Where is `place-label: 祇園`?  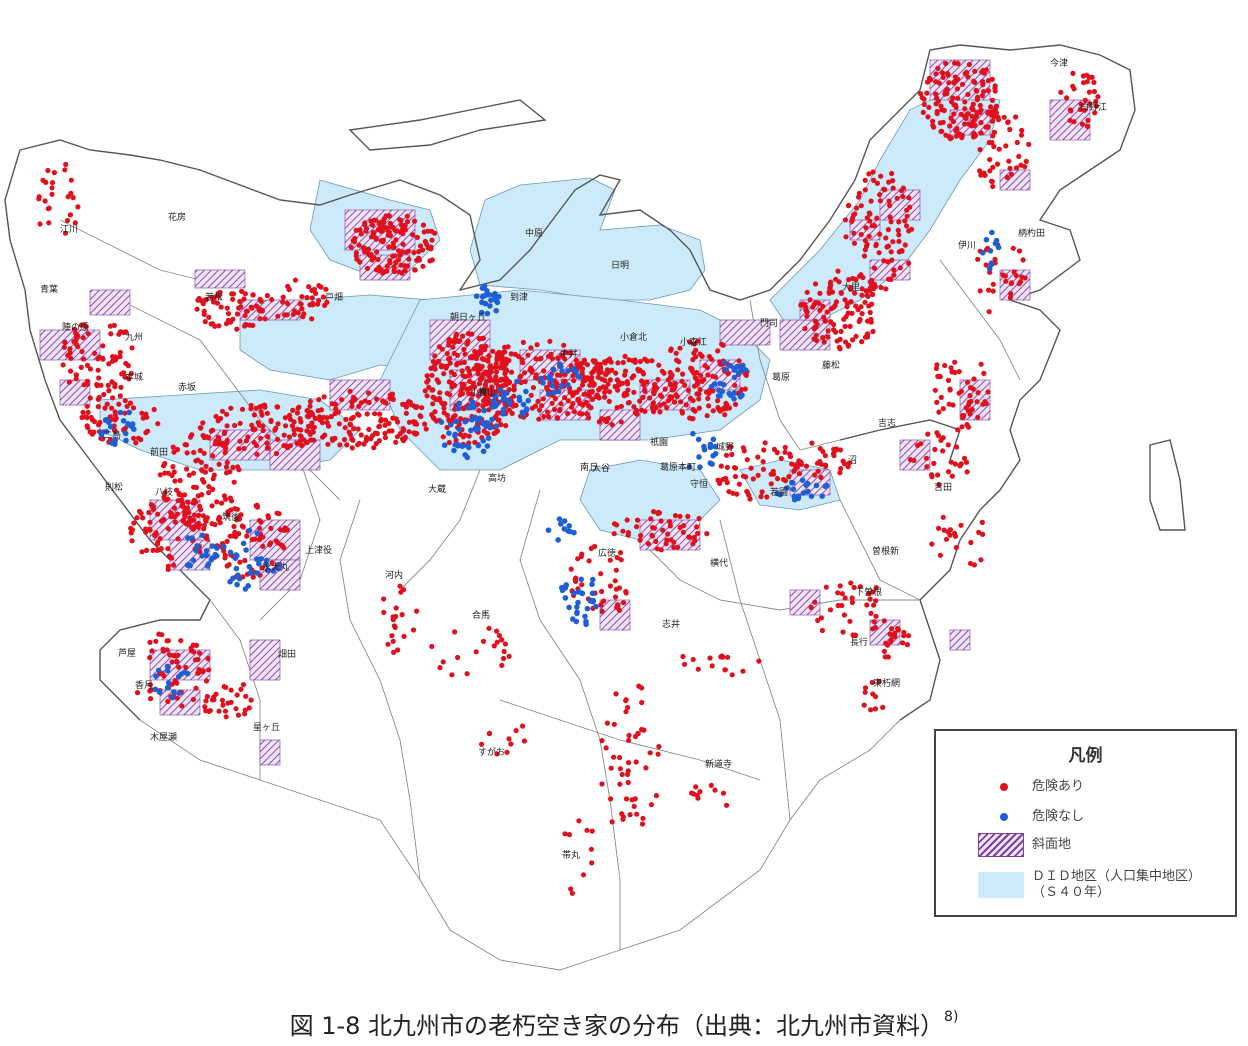 place-label: 祇園 is located at coordinates (659, 442).